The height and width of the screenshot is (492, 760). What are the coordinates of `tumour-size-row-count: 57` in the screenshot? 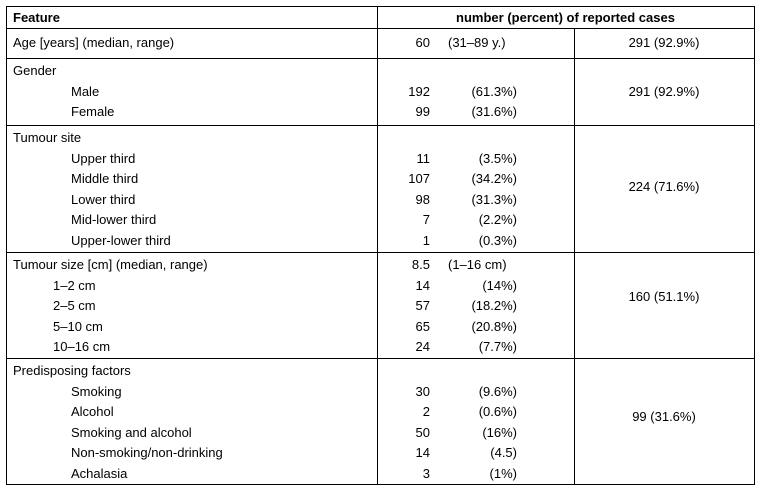 It's located at (422, 305).